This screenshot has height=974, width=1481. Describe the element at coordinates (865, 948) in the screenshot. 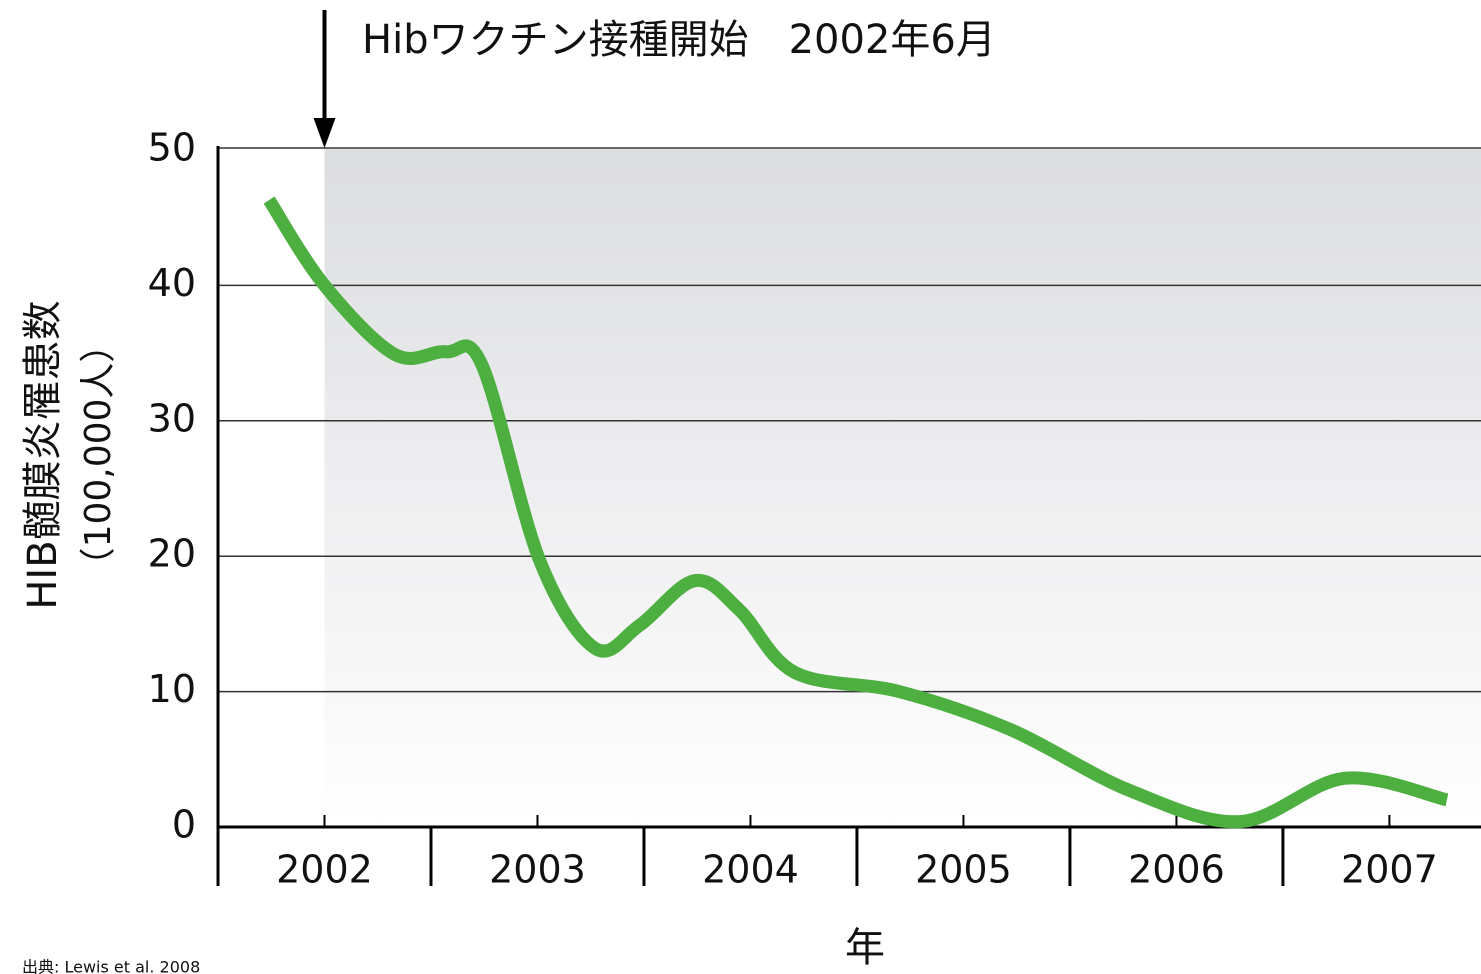

I see `x-axis-label: 年` at that location.